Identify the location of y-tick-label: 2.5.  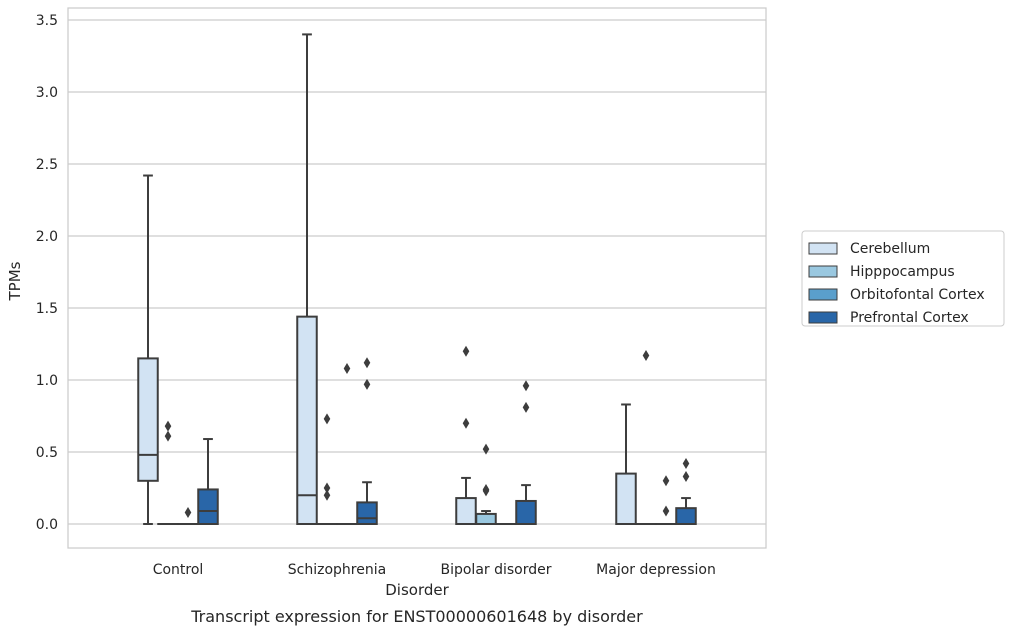
(47, 165).